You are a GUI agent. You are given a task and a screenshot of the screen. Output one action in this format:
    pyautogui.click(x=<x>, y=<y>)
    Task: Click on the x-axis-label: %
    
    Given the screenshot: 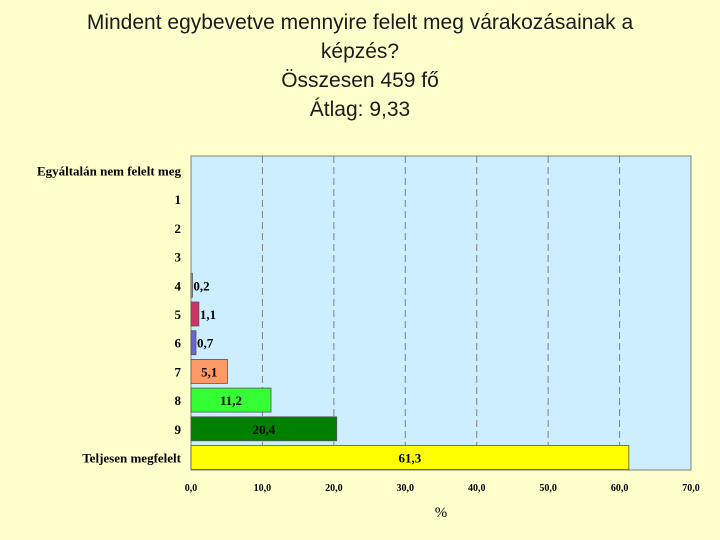 What is the action you would take?
    pyautogui.click(x=441, y=513)
    